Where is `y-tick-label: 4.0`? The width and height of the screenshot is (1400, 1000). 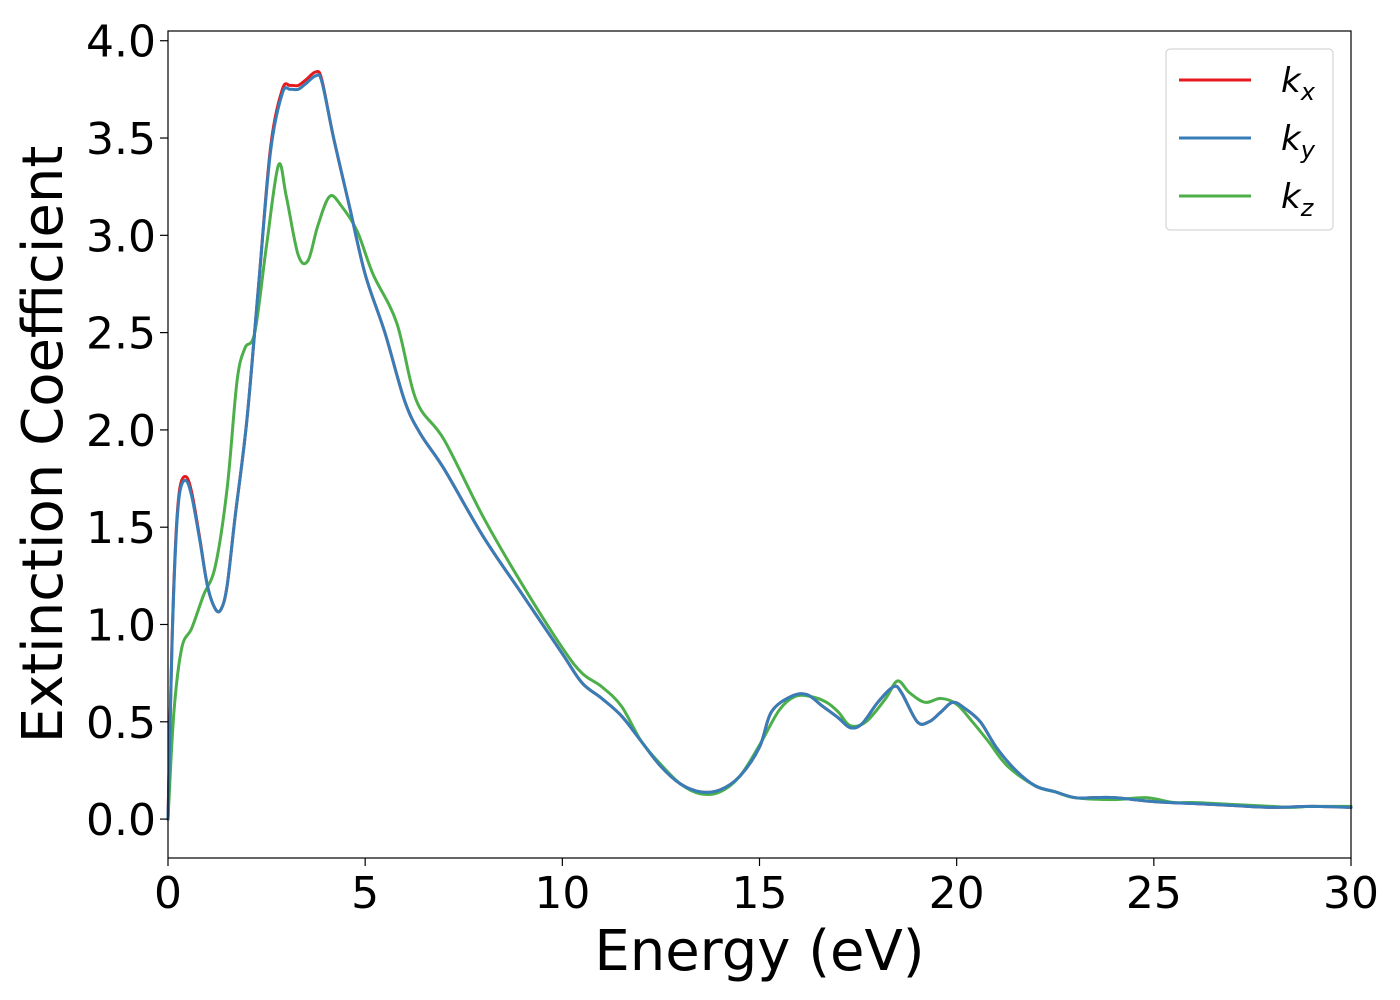
y-tick-label: 4.0 is located at coordinates (121, 42).